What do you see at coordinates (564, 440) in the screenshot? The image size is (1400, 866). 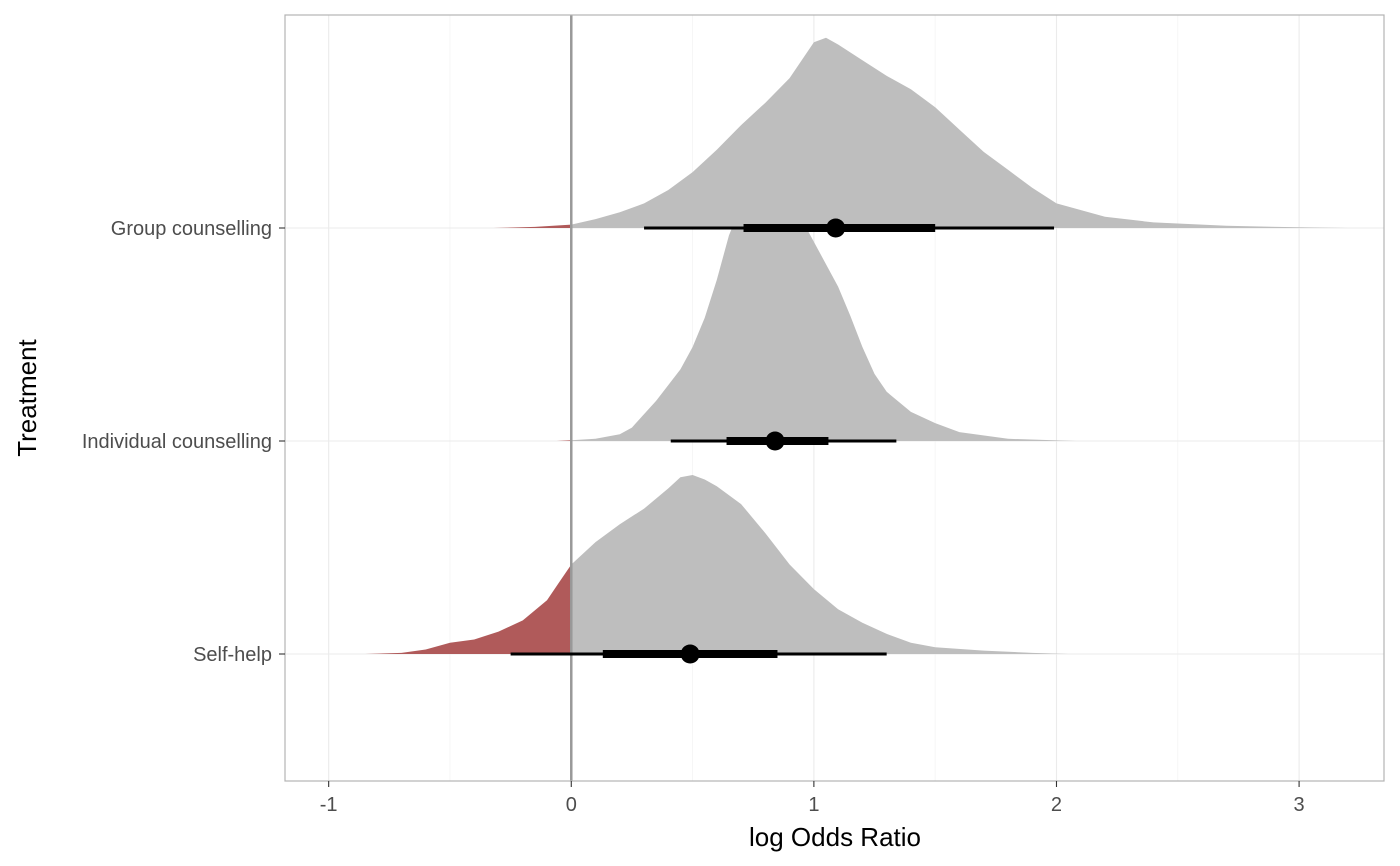 I see `density-below-zero-individual-counselling` at bounding box center [564, 440].